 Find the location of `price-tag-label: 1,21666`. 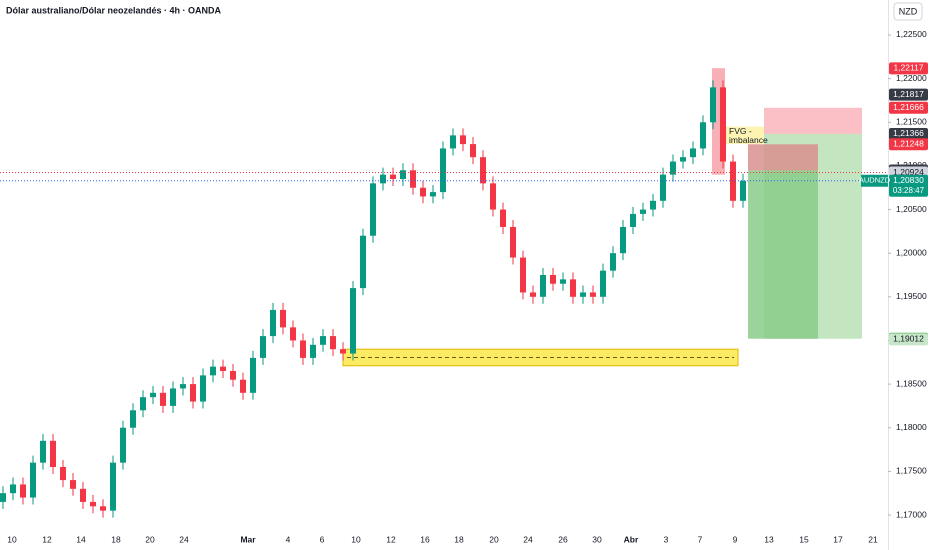

price-tag-label: 1,21666 is located at coordinates (908, 107).